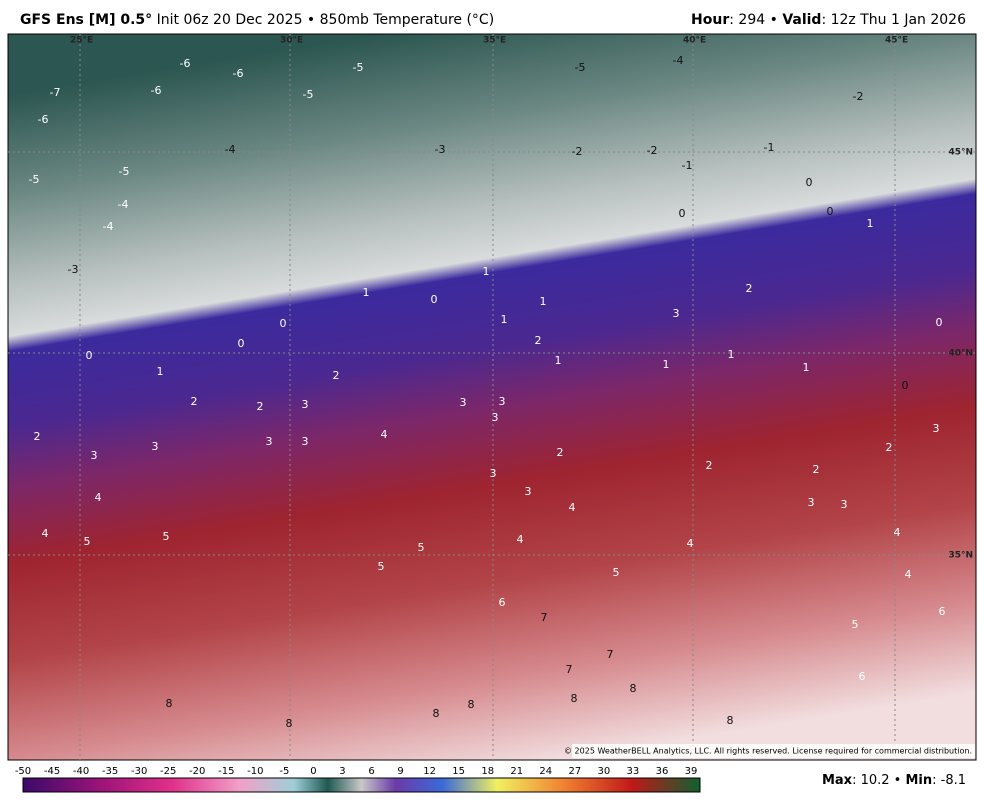 This screenshot has height=808, width=984. I want to click on header-part: : 10.2 •, so click(878, 780).